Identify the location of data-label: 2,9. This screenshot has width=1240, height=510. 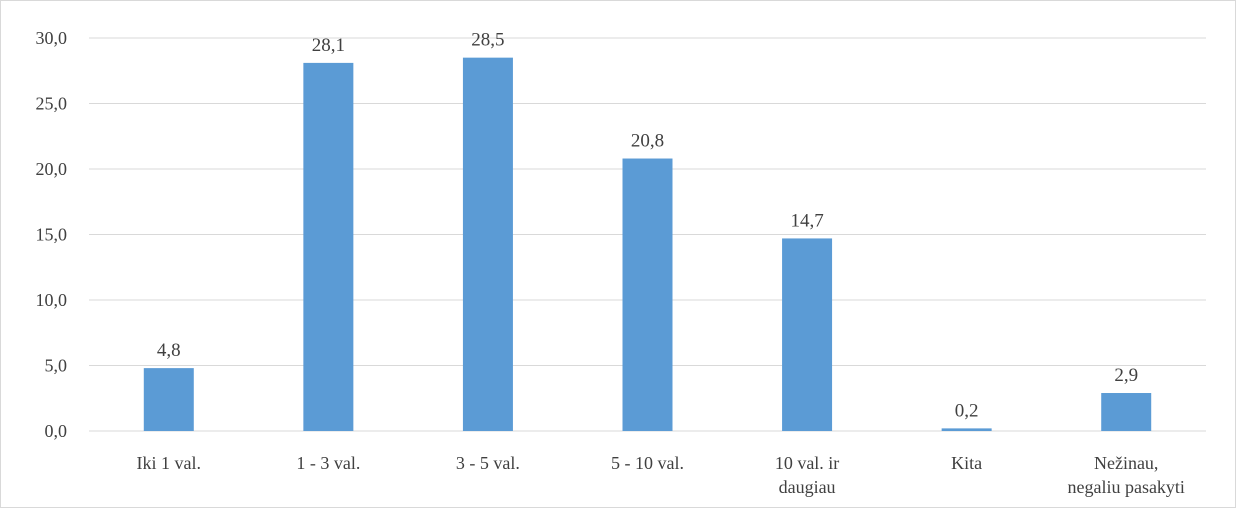
(1126, 375).